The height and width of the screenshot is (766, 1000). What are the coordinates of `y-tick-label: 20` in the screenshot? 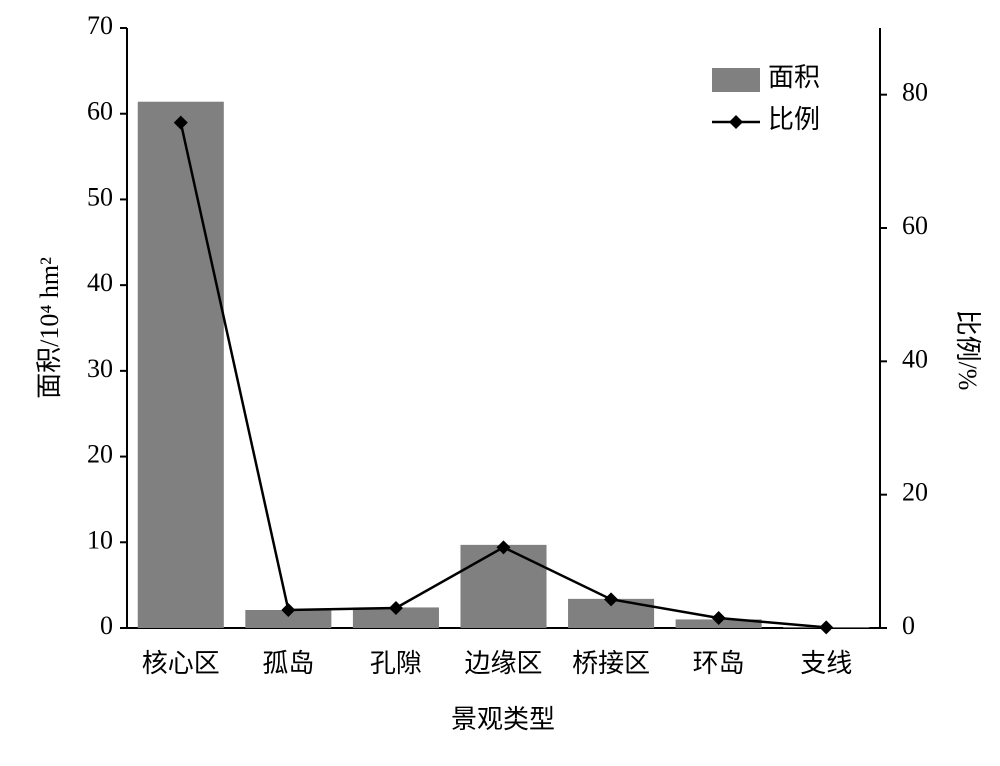 It's located at (100, 454).